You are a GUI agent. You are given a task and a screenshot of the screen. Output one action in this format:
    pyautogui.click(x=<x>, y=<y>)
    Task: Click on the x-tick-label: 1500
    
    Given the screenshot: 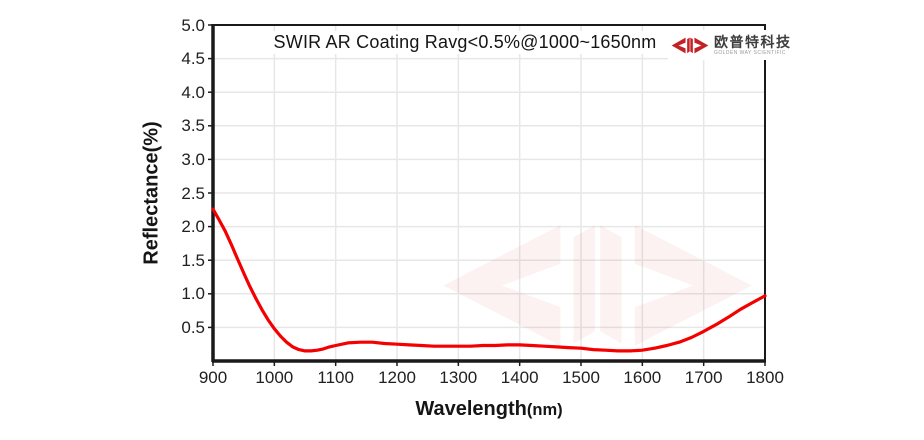 What is the action you would take?
    pyautogui.click(x=581, y=377)
    